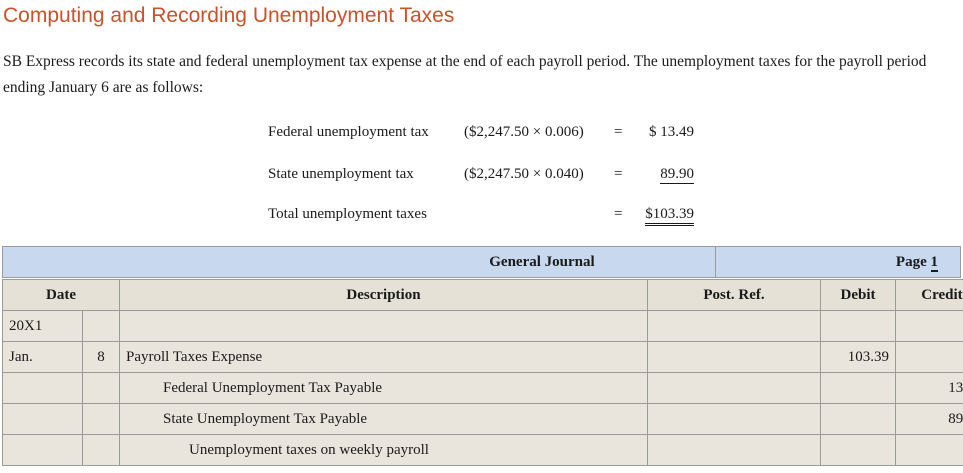 This screenshot has height=473, width=963. Describe the element at coordinates (618, 214) in the screenshot. I see `calc-equals-total: =` at that location.